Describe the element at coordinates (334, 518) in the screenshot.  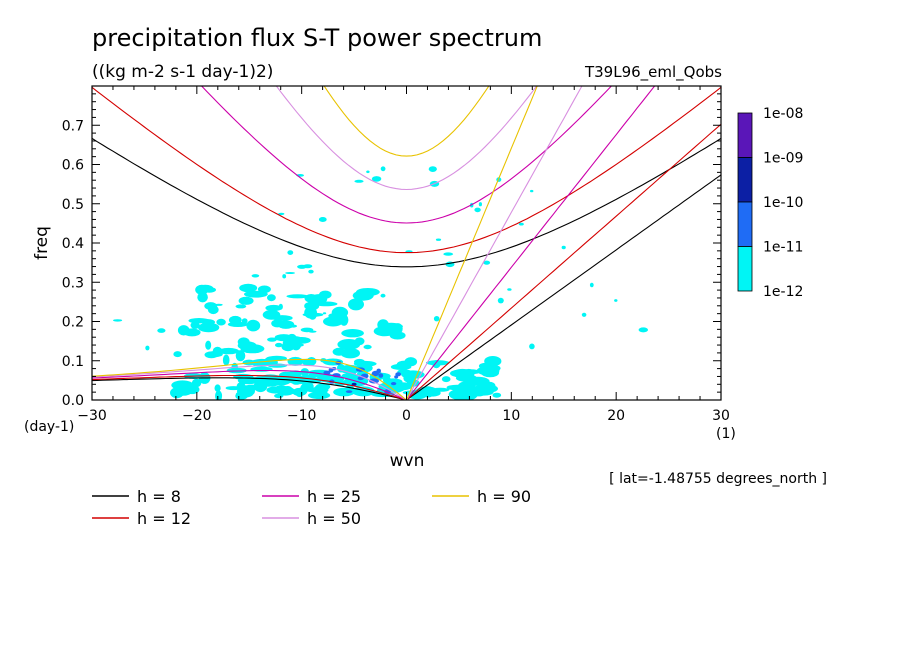
I see `legend-label: h = 50` at that location.